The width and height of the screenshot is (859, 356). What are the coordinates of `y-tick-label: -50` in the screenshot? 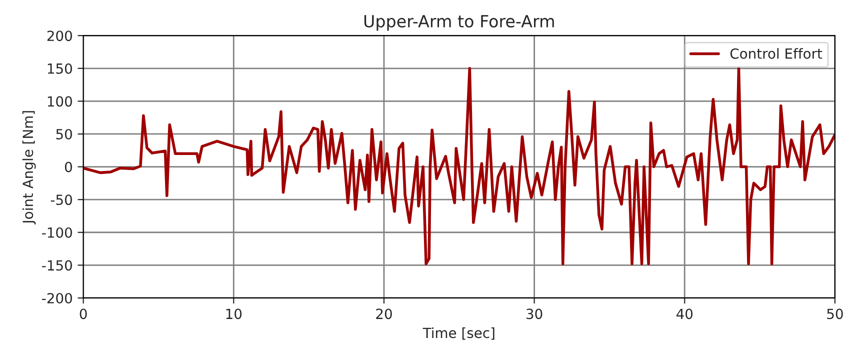 It's located at (61, 200).